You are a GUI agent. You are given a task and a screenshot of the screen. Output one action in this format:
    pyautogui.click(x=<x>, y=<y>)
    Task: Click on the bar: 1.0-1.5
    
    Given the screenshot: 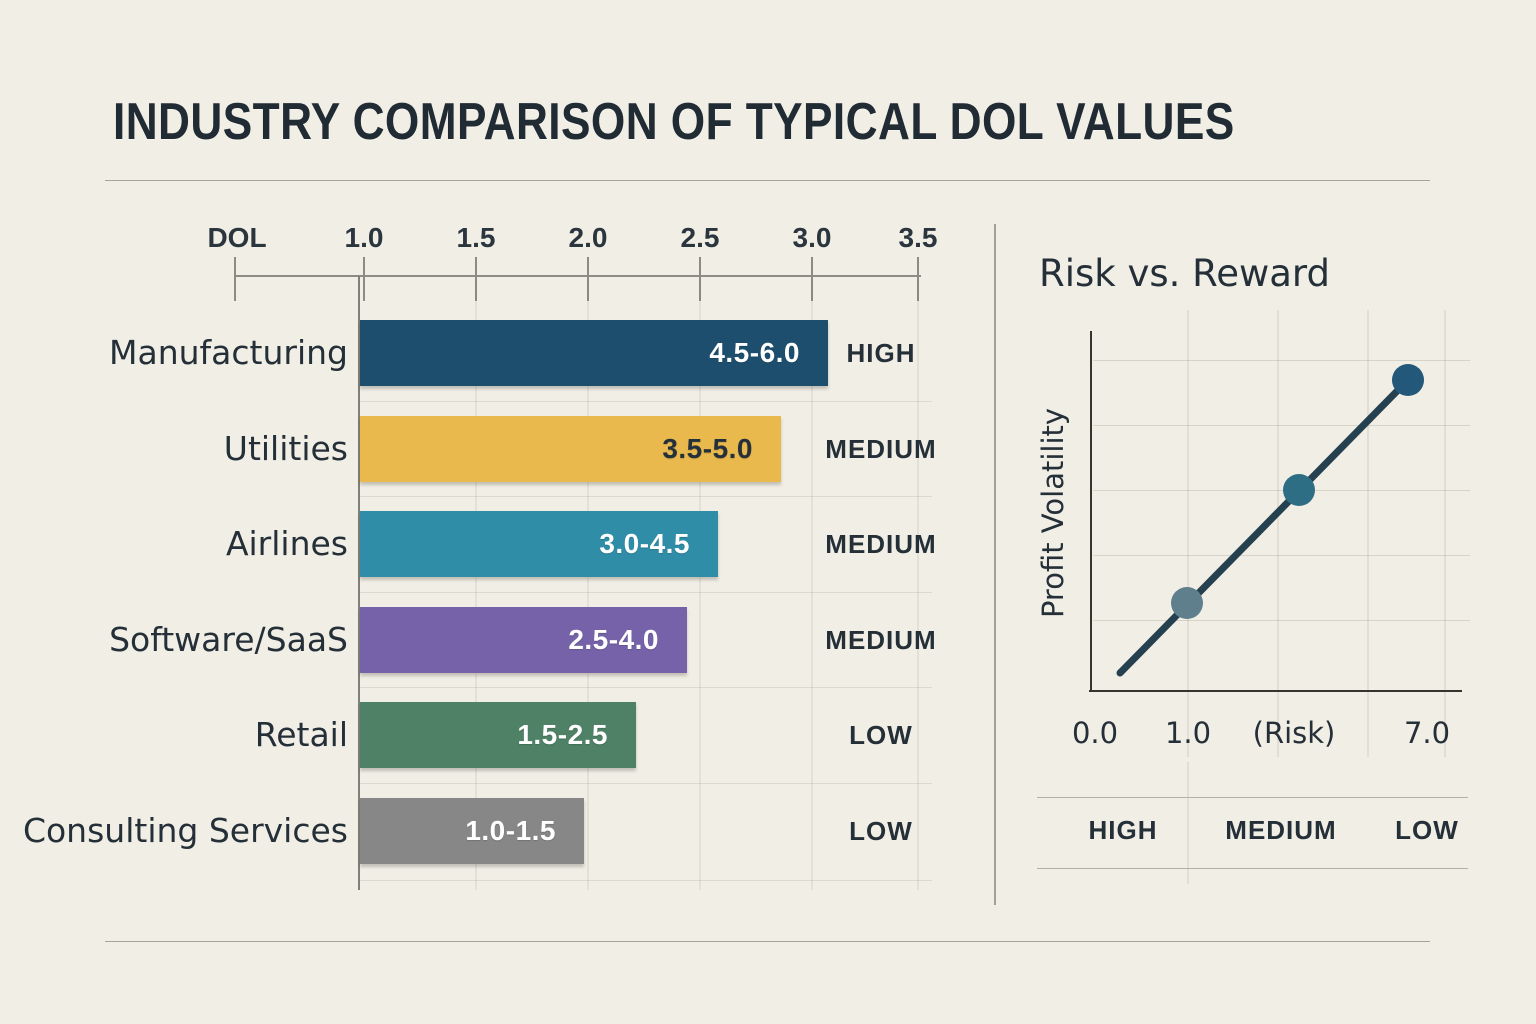 What is the action you would take?
    pyautogui.click(x=472, y=830)
    